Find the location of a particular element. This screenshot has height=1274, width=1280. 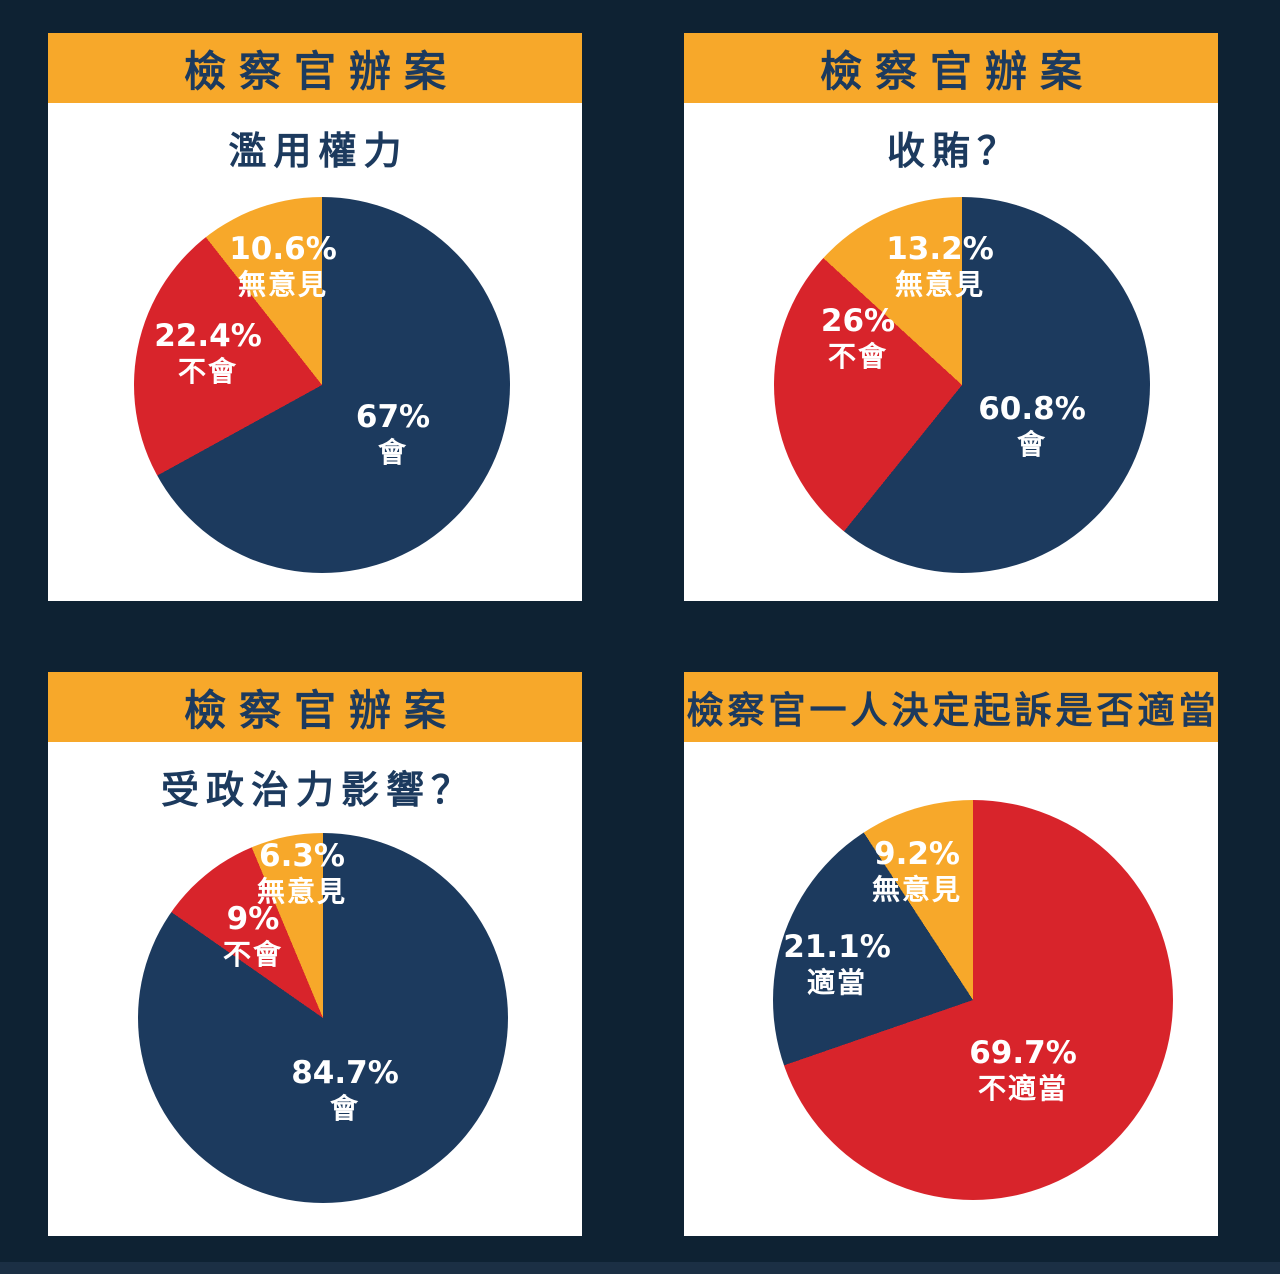

card-title: 檢察官一人決定起訴是否適當 is located at coordinates (953, 710).